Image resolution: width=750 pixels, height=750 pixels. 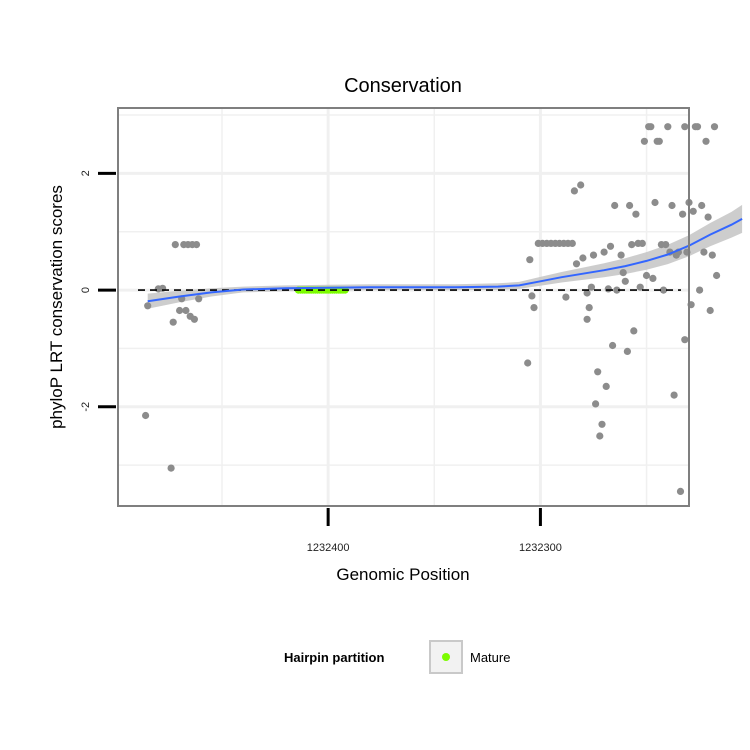 What do you see at coordinates (56, 307) in the screenshot?
I see `y-axis-title: phyloP LRT conservation scores` at bounding box center [56, 307].